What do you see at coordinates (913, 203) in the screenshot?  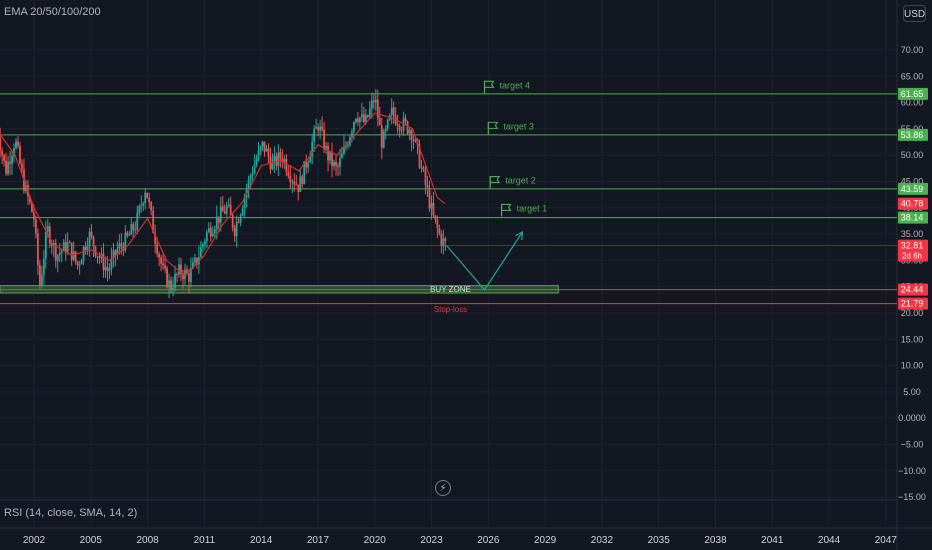 I see `price-badge-40.78` at bounding box center [913, 203].